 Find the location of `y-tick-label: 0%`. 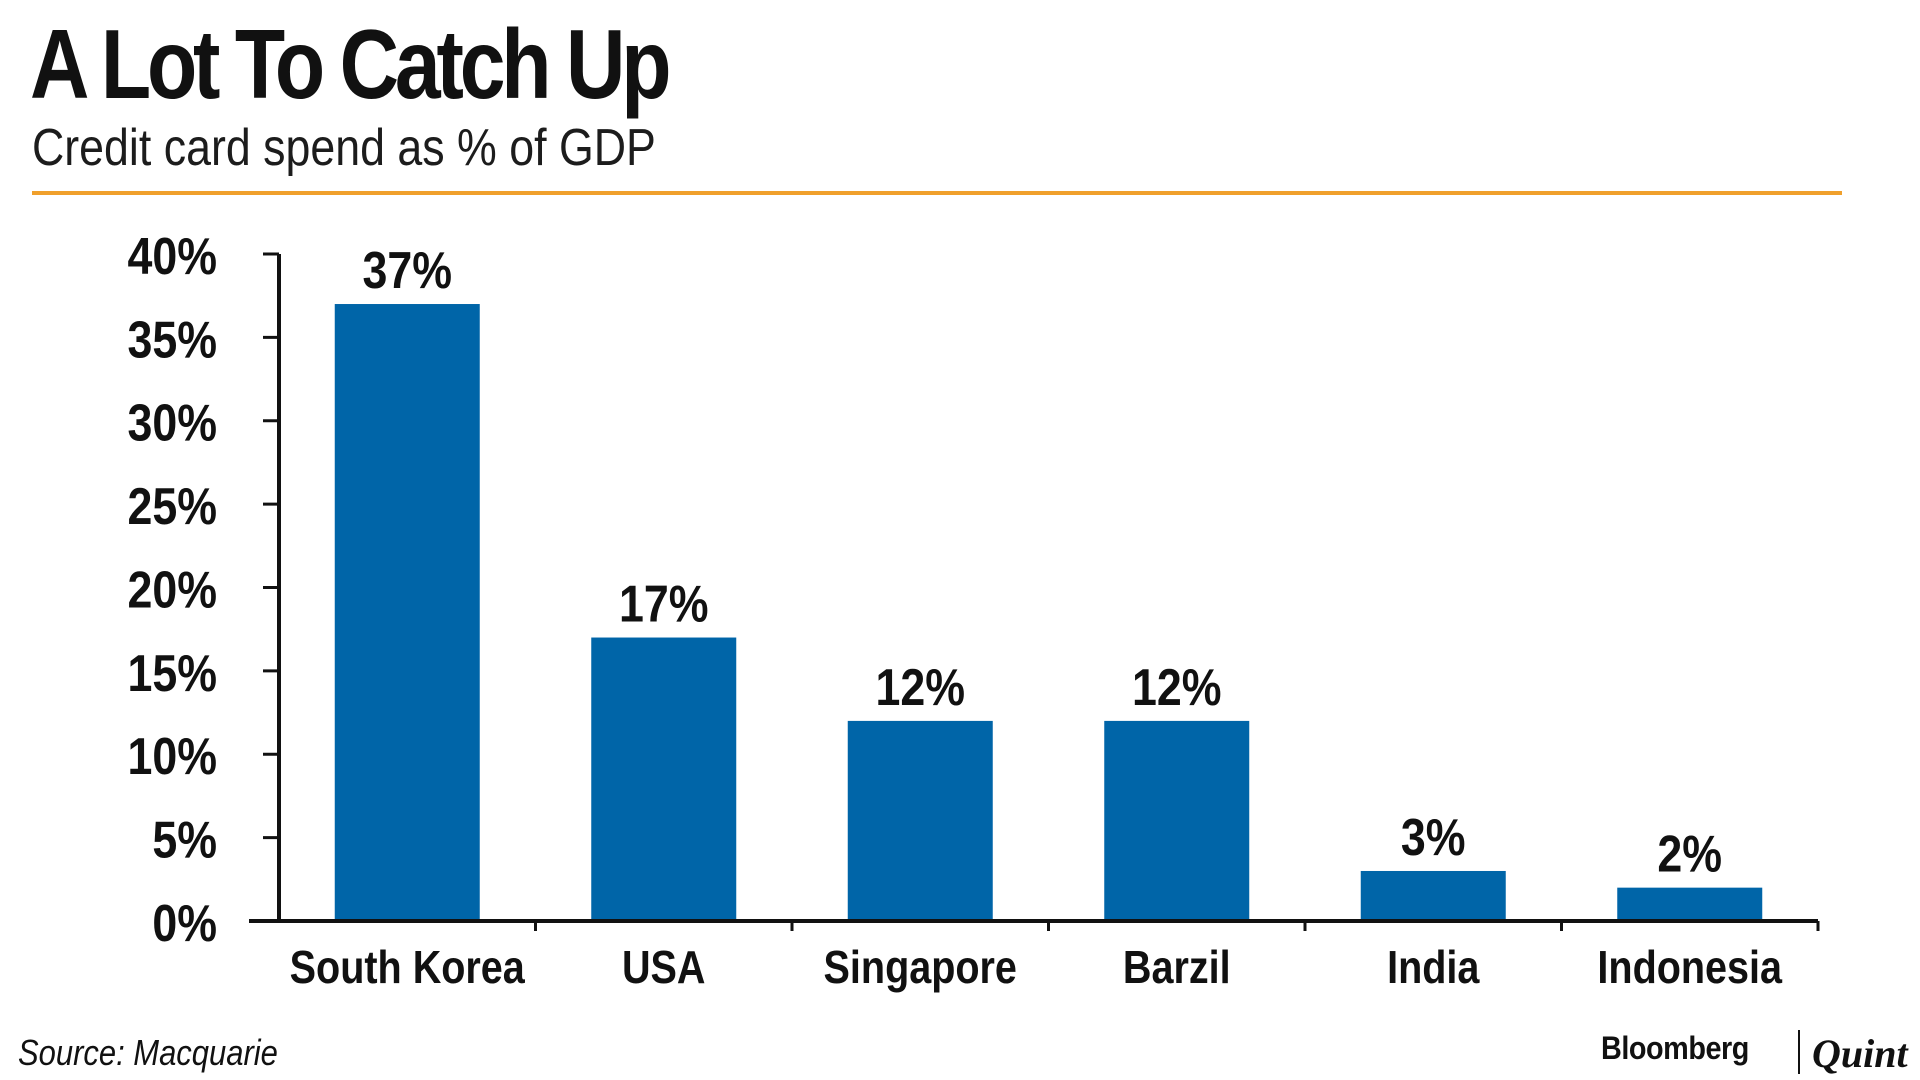

y-tick-label: 0% is located at coordinates (184, 924).